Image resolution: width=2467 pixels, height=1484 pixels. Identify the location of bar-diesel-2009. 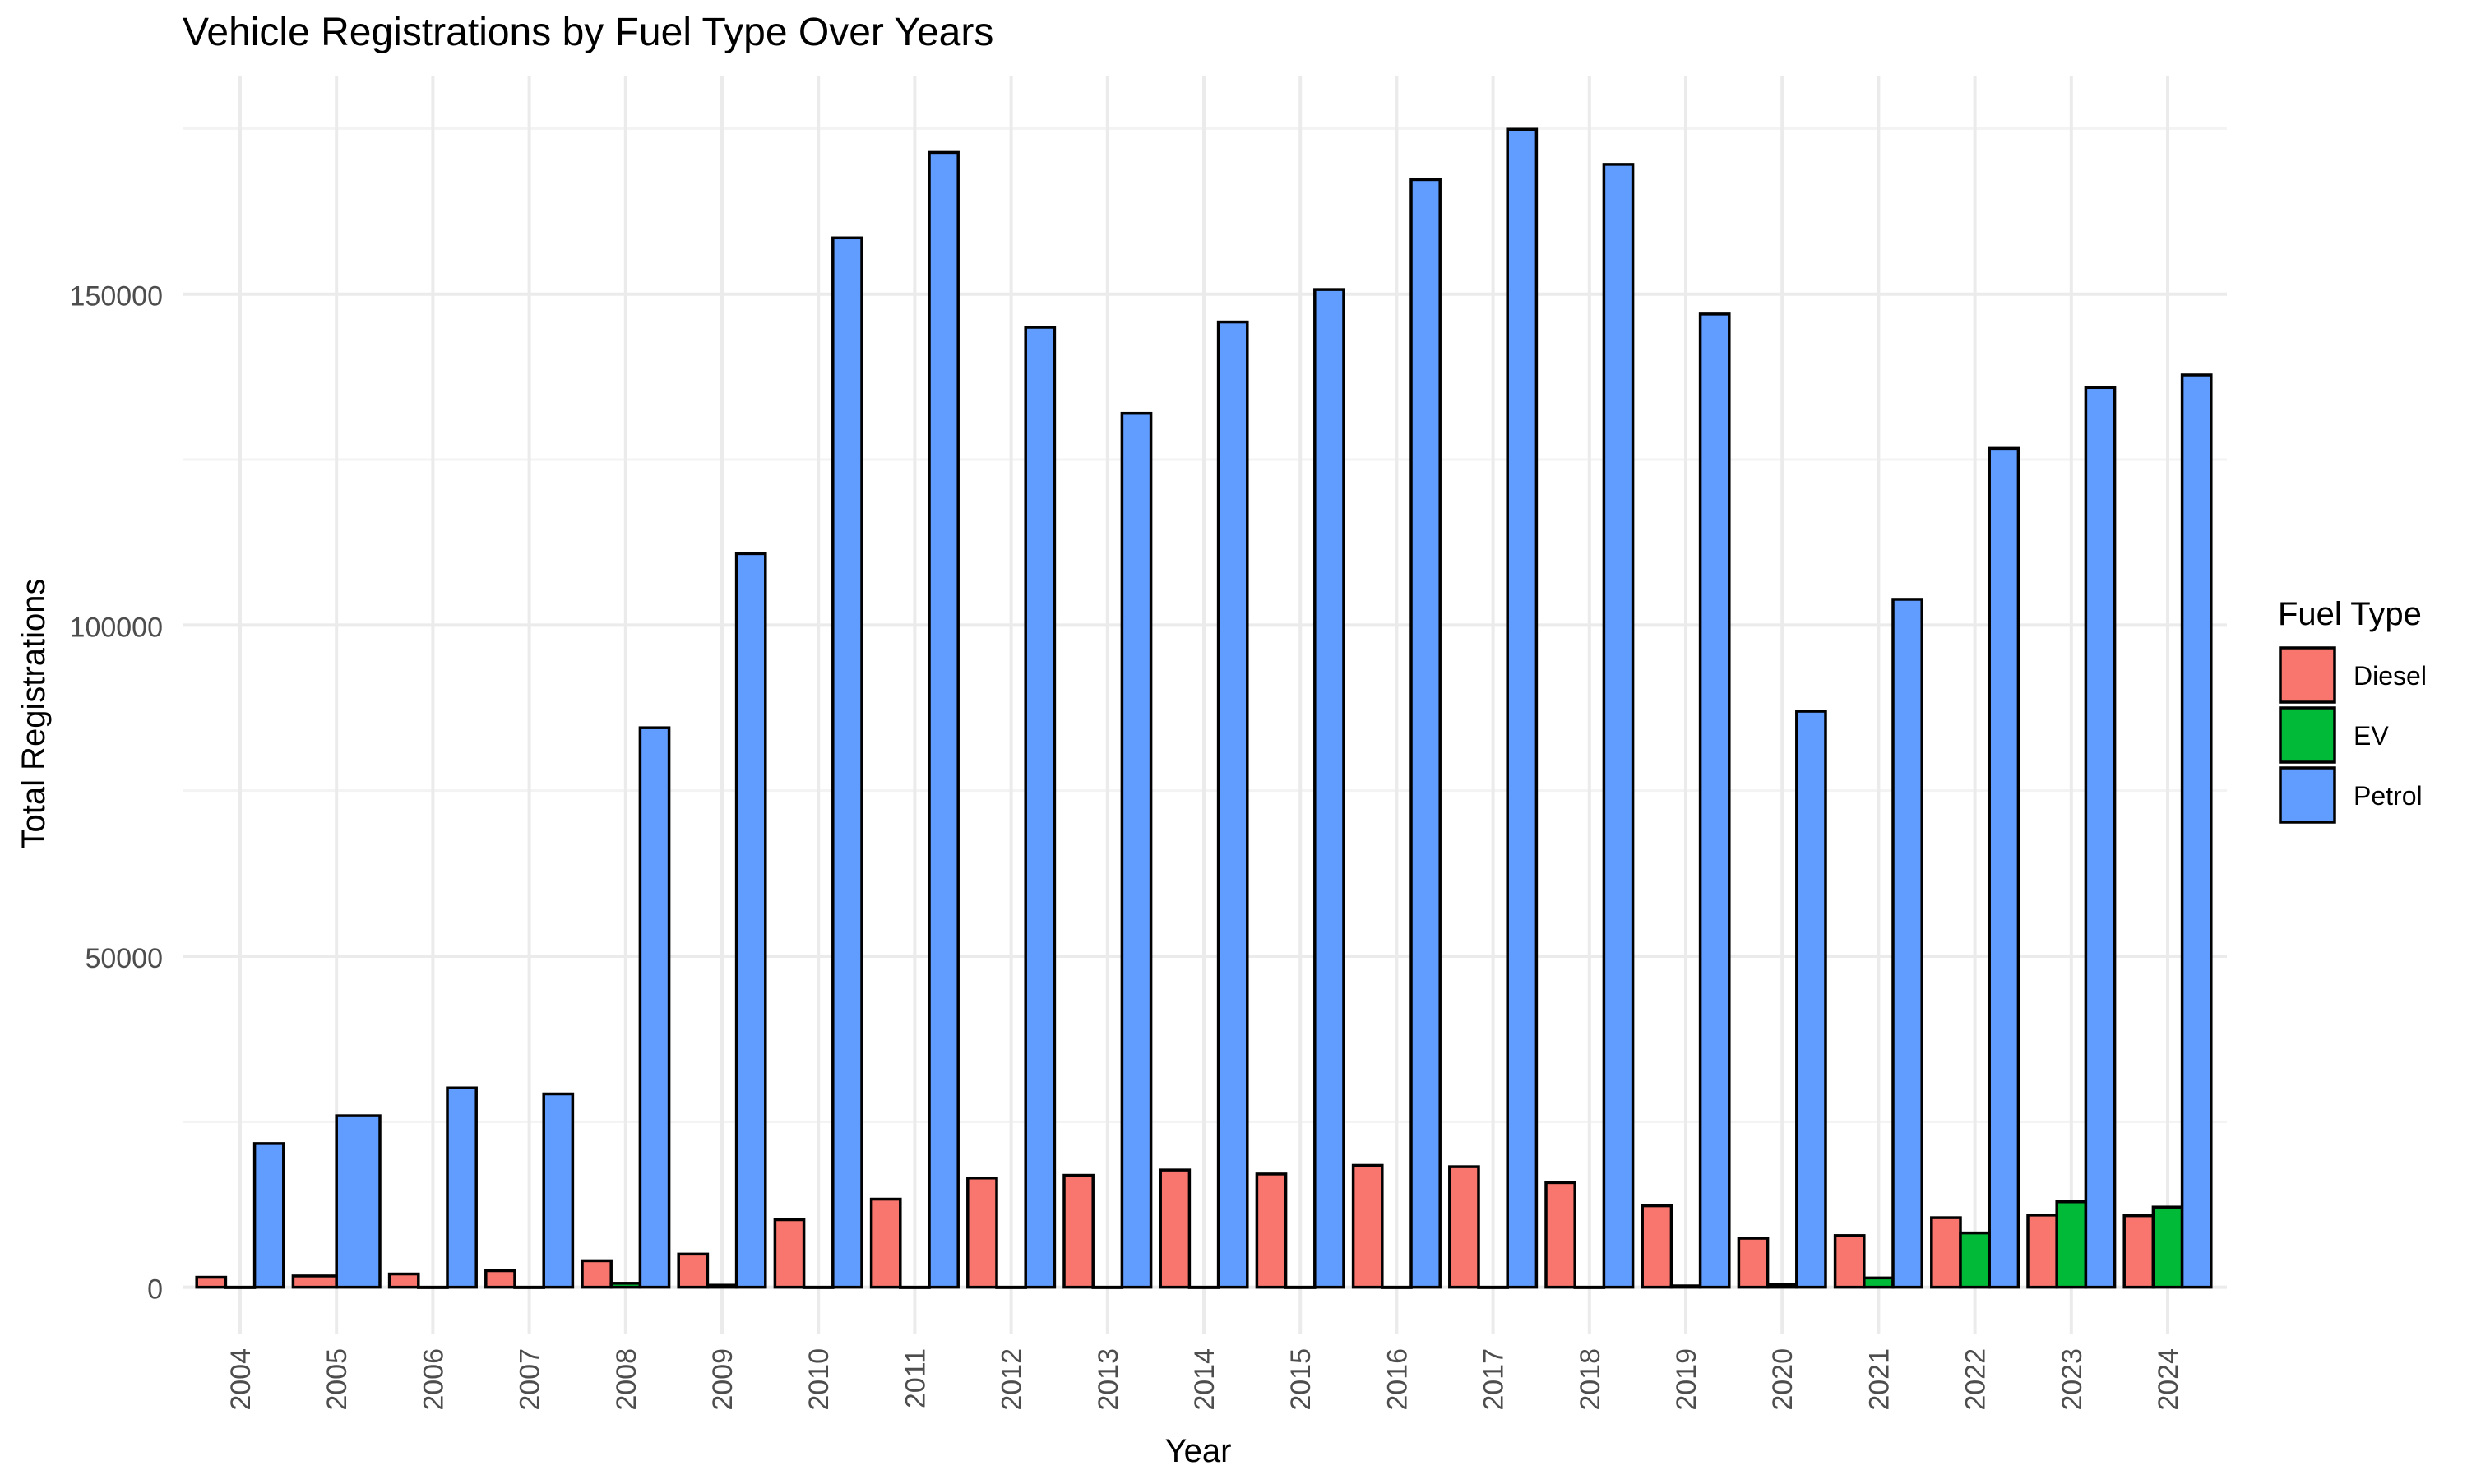
(694, 1271).